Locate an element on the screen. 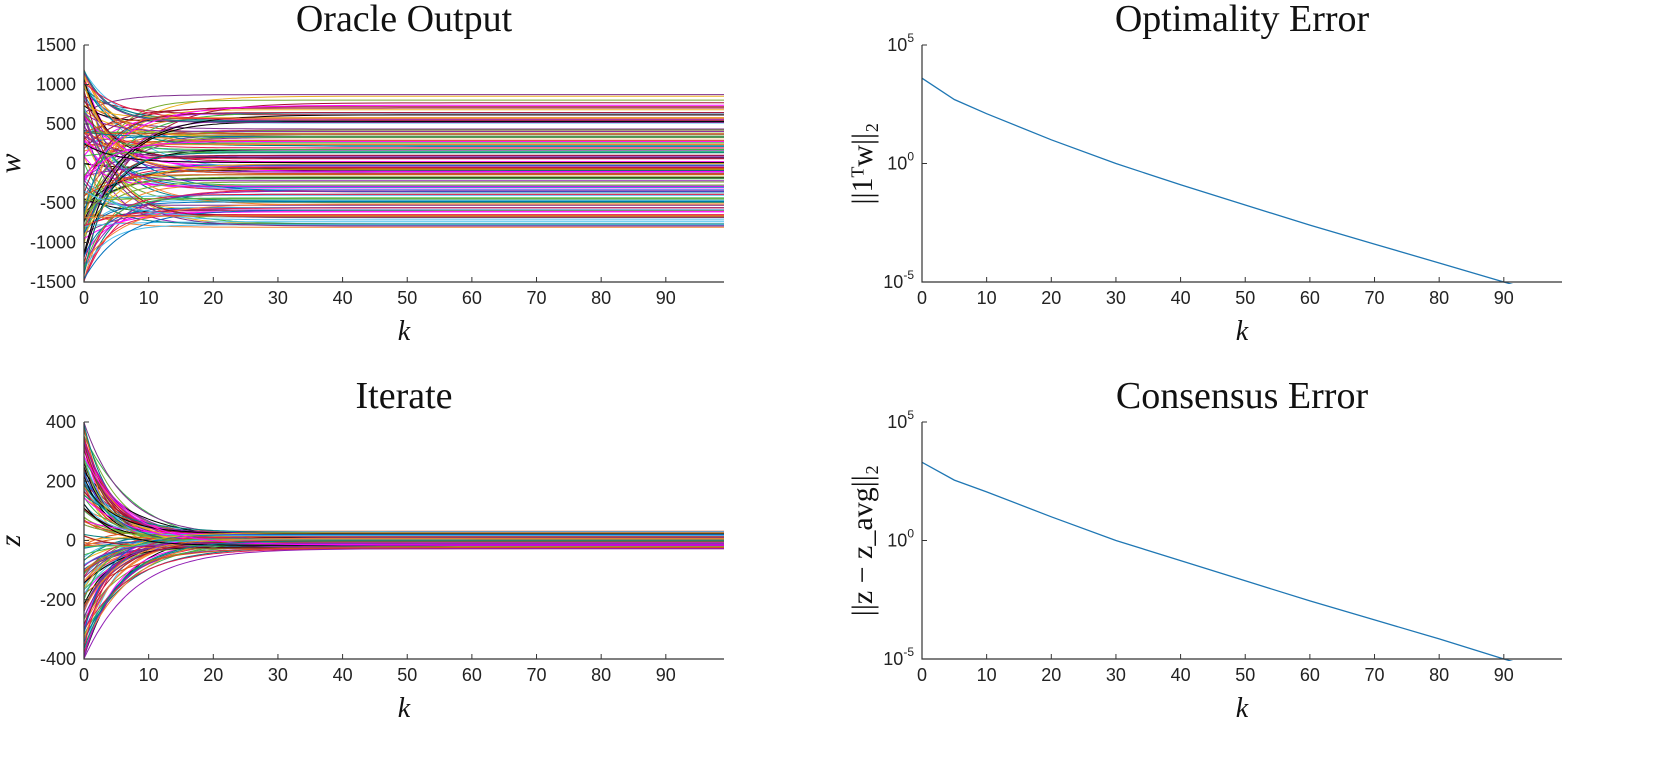  optimality-x-tick-label: 10 is located at coordinates (987, 298).